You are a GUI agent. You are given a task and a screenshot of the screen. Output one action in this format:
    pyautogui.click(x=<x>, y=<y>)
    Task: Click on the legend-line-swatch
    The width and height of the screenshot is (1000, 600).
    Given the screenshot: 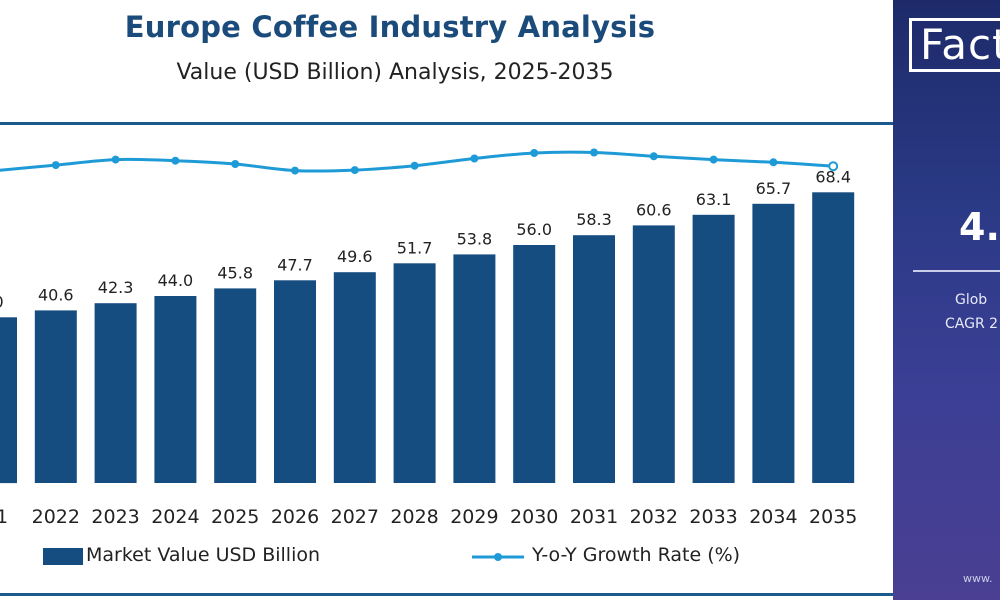 What is the action you would take?
    pyautogui.click(x=498, y=557)
    